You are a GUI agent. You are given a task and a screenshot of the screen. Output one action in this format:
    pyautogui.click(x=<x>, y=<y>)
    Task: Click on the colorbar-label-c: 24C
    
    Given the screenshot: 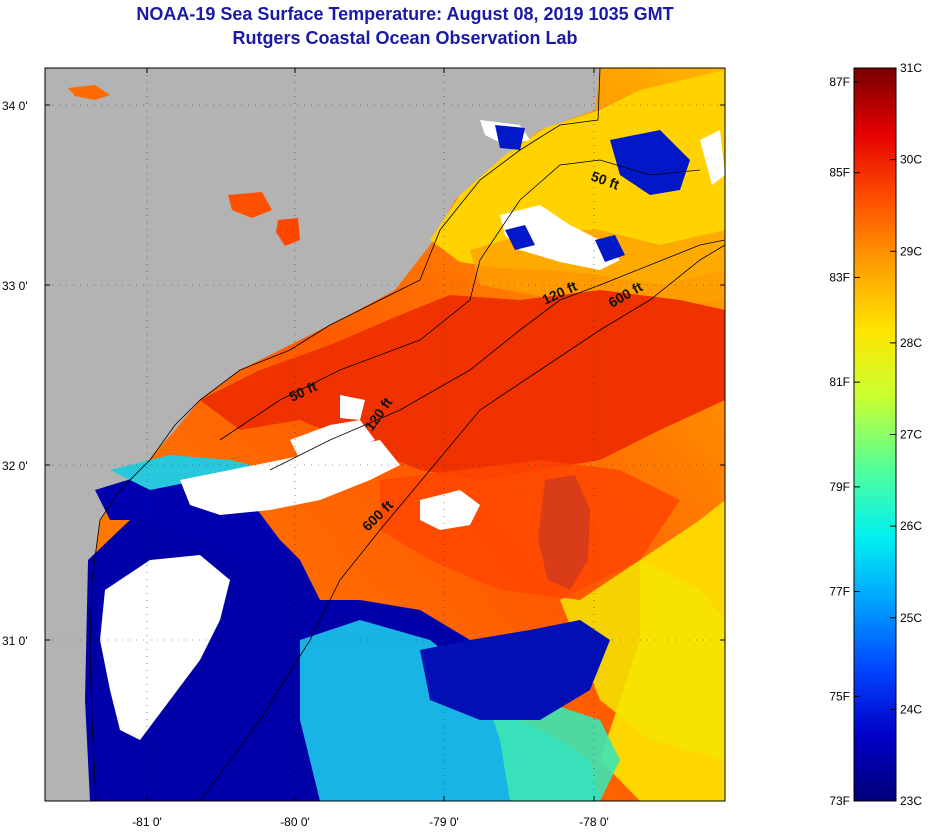 What is the action you would take?
    pyautogui.click(x=911, y=709)
    